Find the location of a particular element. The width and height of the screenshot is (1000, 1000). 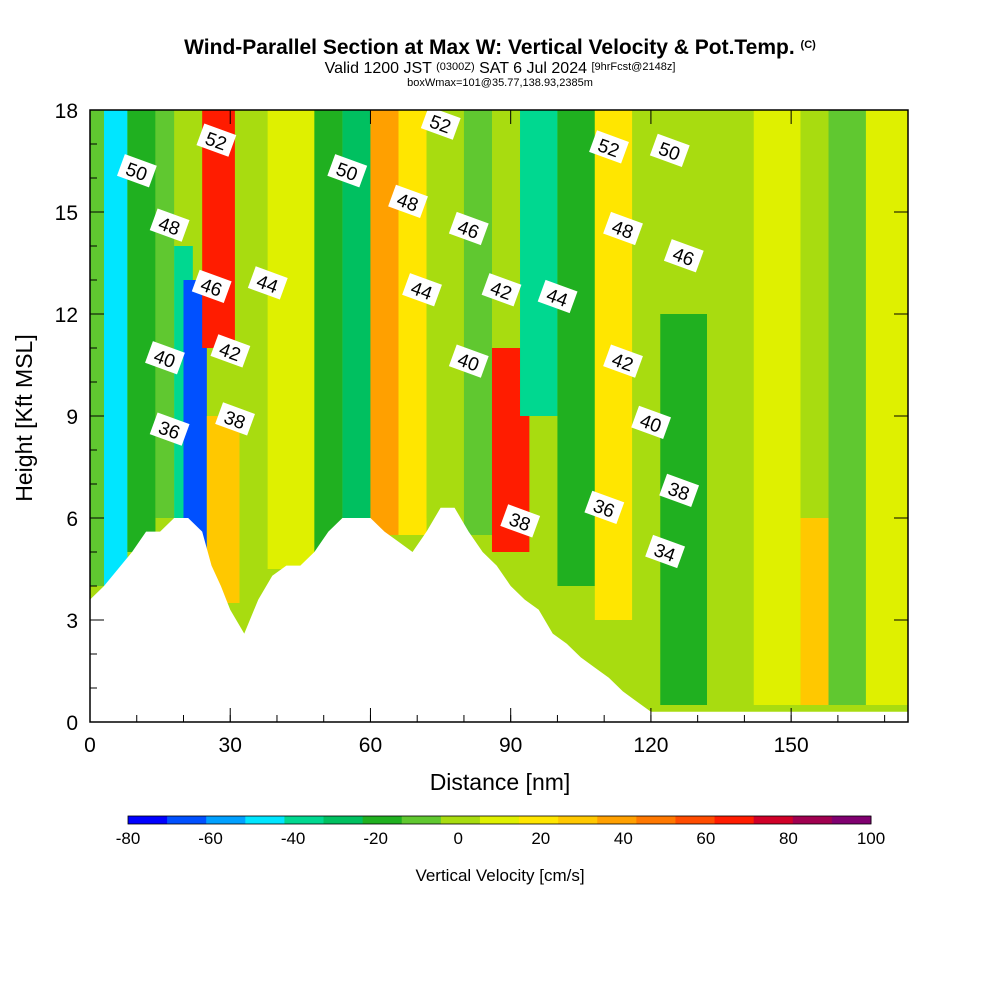

y-tick-label: 15 is located at coordinates (66, 213).